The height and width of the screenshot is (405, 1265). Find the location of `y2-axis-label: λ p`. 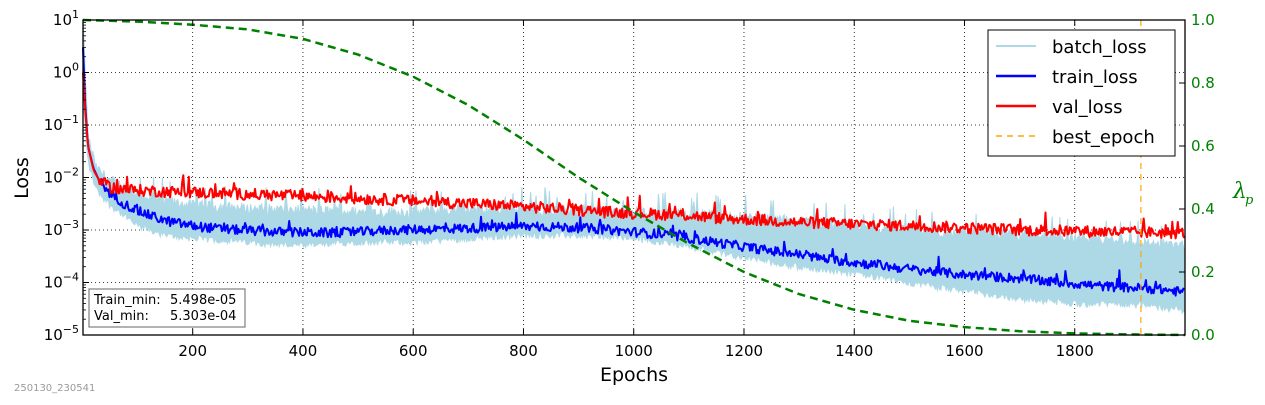

y2-axis-label: λ p is located at coordinates (1243, 193).